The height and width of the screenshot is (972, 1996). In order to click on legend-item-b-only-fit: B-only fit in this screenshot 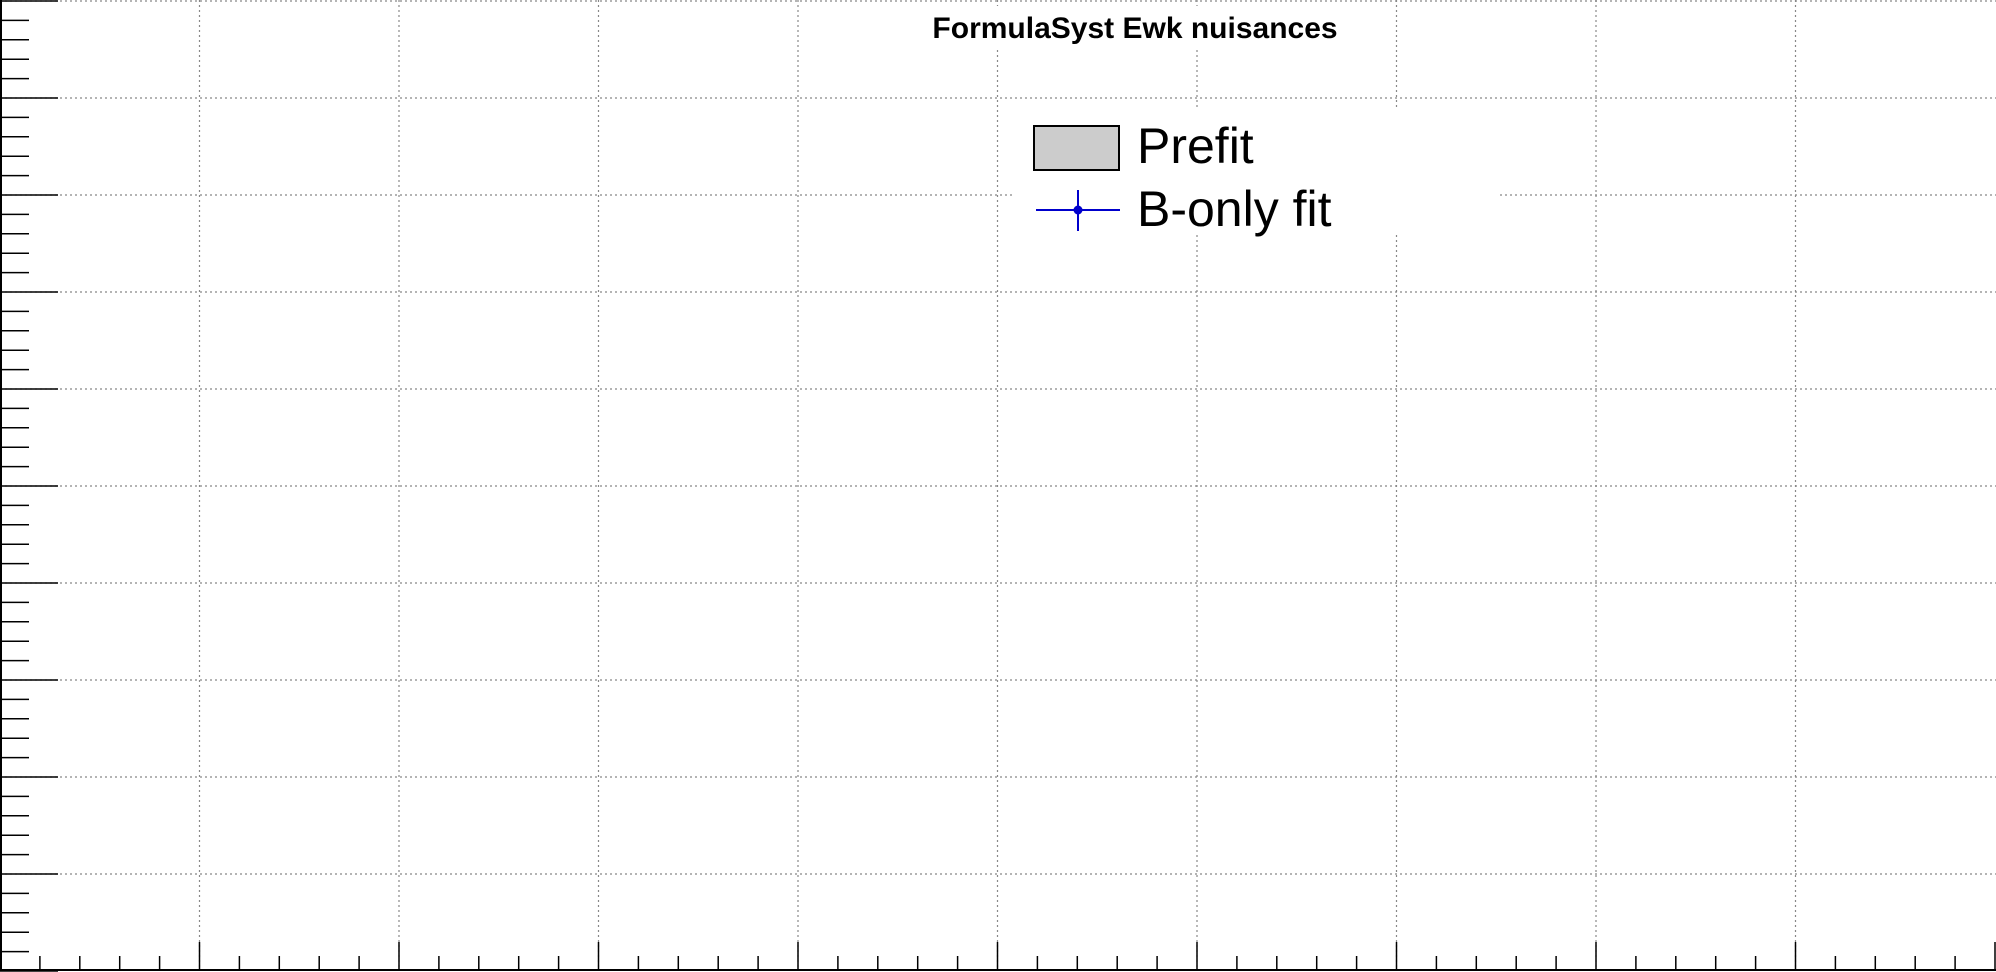, I will do `click(1184, 209)`.